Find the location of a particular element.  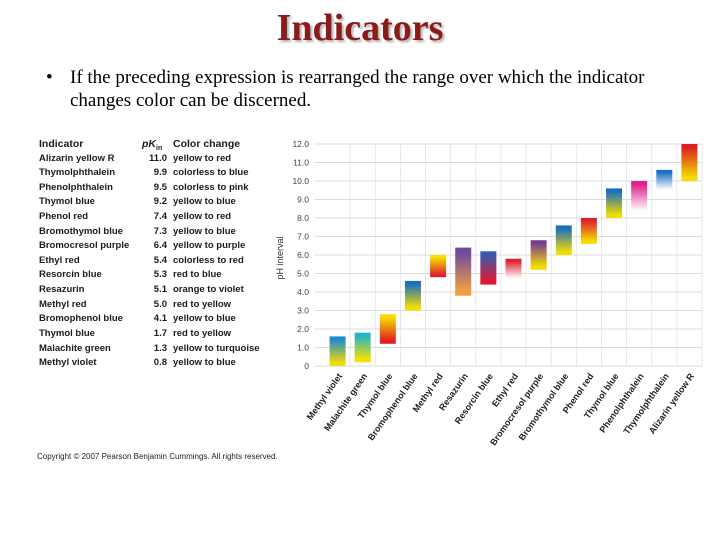

pk-value: 7.3 is located at coordinates (160, 231).